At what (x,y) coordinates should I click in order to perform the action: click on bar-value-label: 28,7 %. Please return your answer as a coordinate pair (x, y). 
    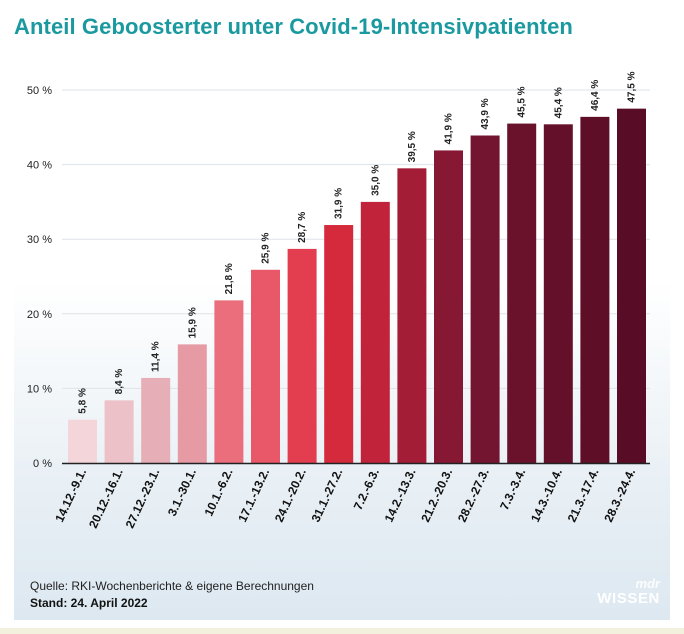
    Looking at the image, I should click on (302, 227).